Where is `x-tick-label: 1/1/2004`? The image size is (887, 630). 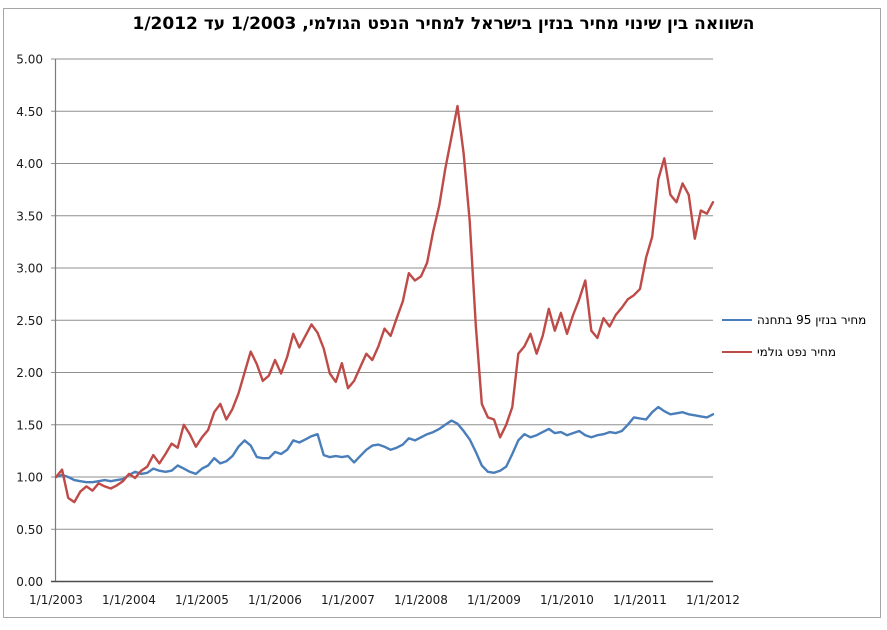
x-tick-label: 1/1/2004 is located at coordinates (129, 600).